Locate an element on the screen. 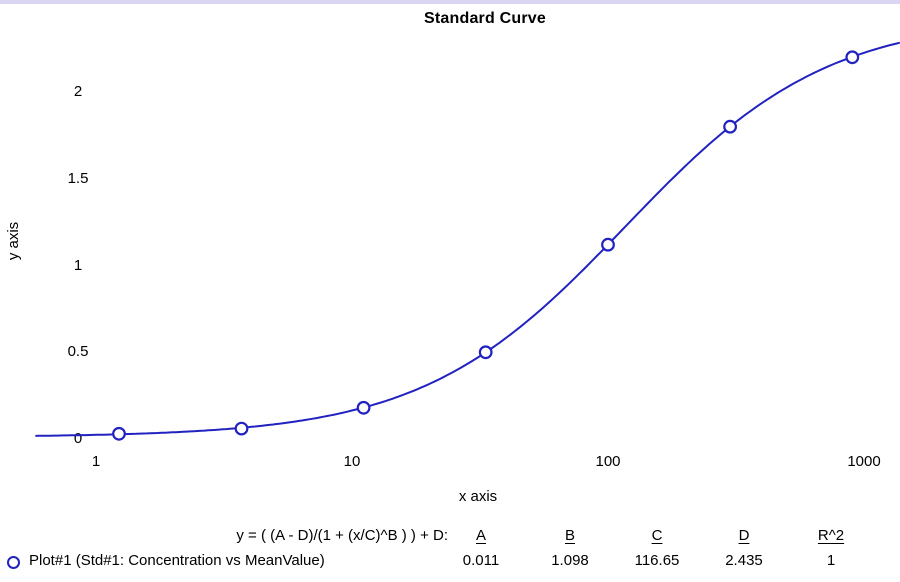  x-tick-label: 10 is located at coordinates (352, 461).